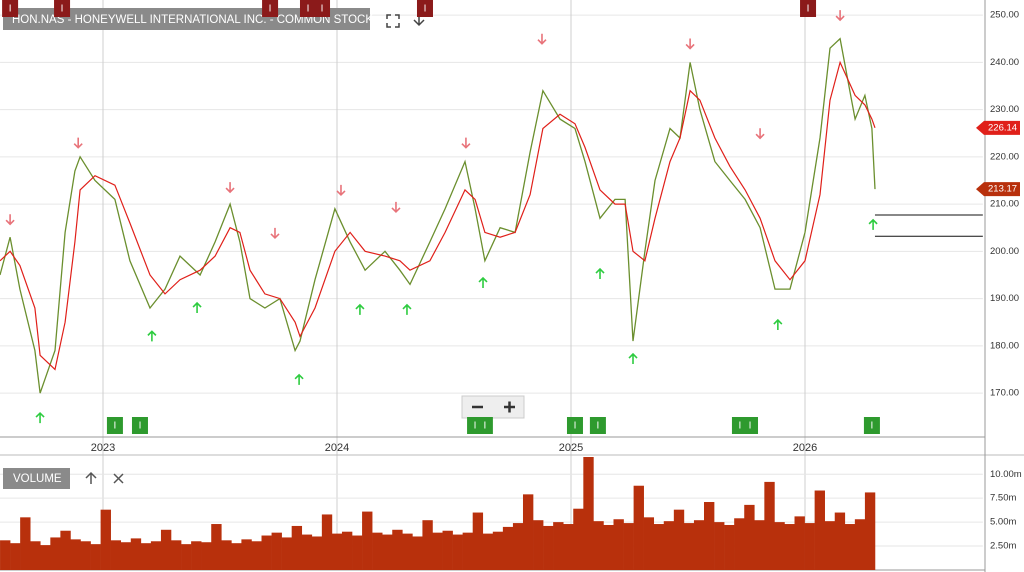  I want to click on y-tick-label: 190.00, so click(1004, 298).